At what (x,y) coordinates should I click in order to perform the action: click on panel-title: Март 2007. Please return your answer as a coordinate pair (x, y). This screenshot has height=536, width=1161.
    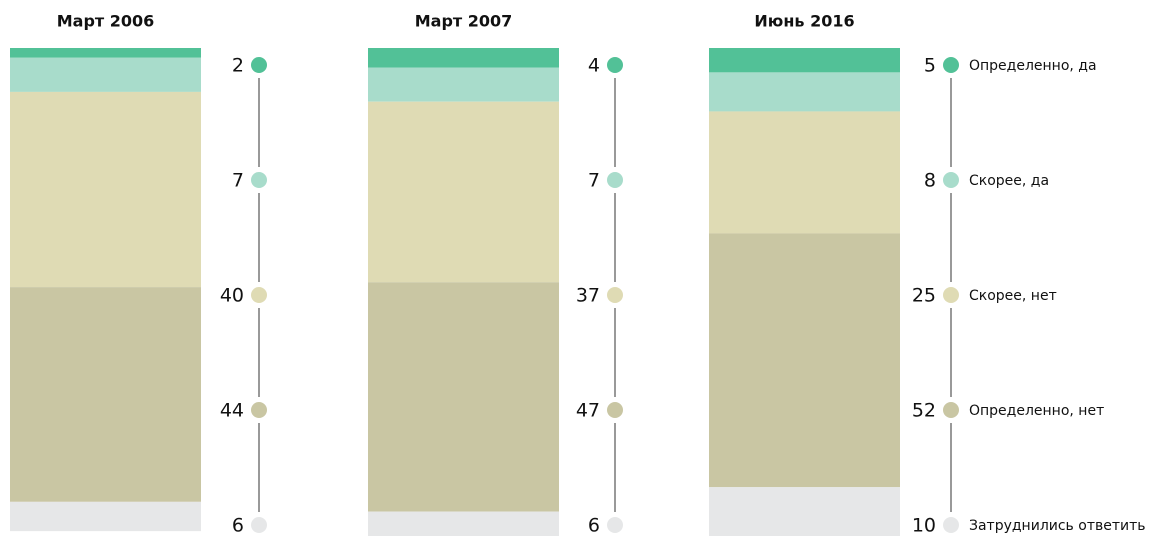
    Looking at the image, I should click on (464, 21).